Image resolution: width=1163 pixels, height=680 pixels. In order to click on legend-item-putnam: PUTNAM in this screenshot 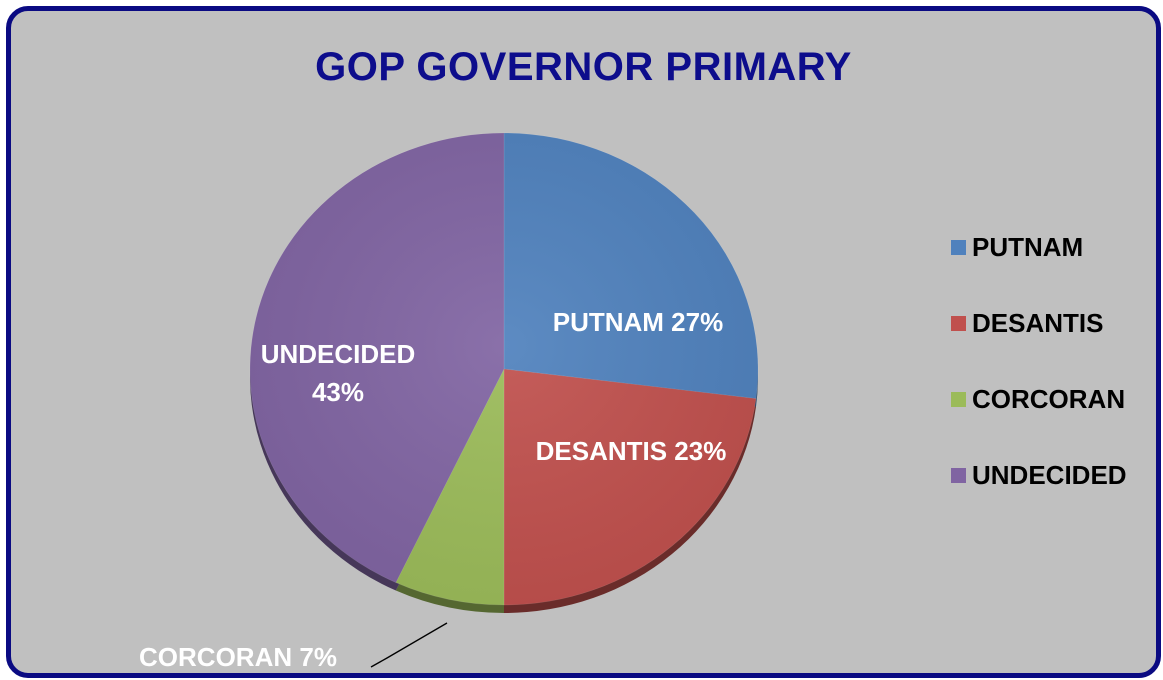, I will do `click(1039, 246)`.